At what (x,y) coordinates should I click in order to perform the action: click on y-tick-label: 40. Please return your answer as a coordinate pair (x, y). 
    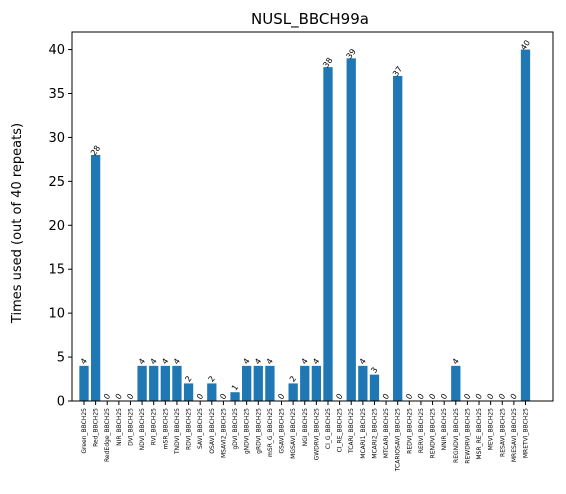
    Looking at the image, I should click on (56, 50).